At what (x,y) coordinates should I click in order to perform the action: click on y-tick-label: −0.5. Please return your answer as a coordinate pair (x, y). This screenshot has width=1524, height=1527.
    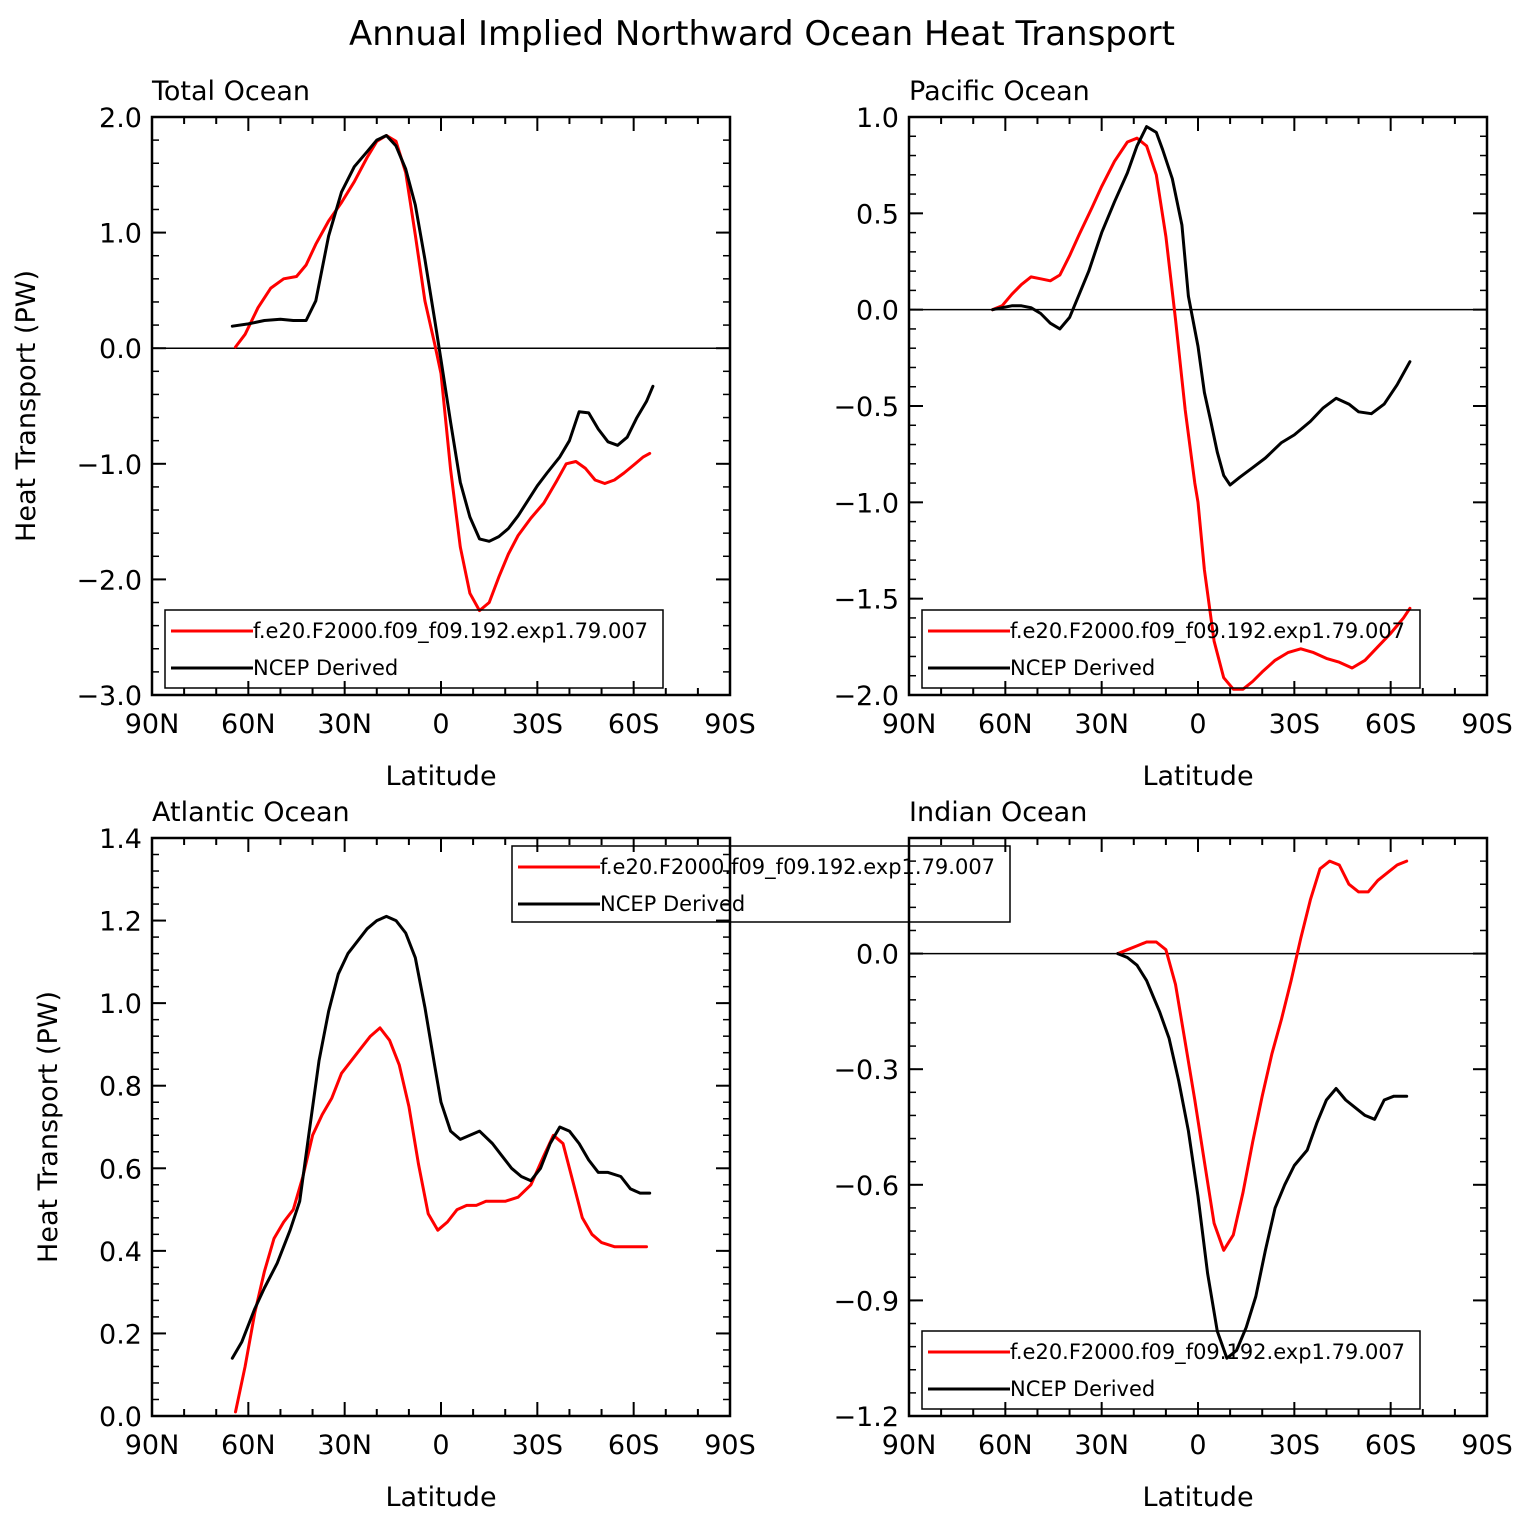
    Looking at the image, I should click on (866, 407).